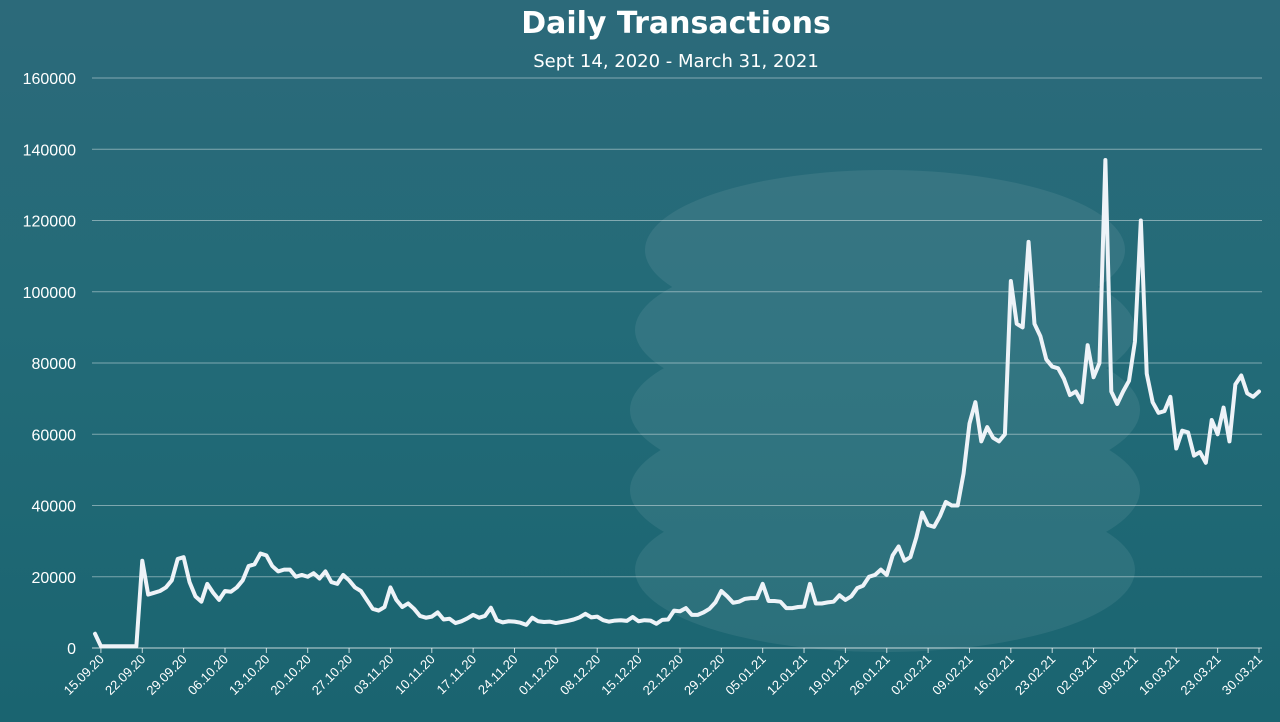 The height and width of the screenshot is (722, 1280). What do you see at coordinates (952, 675) in the screenshot?
I see `x-tick-label: 09.02.21` at bounding box center [952, 675].